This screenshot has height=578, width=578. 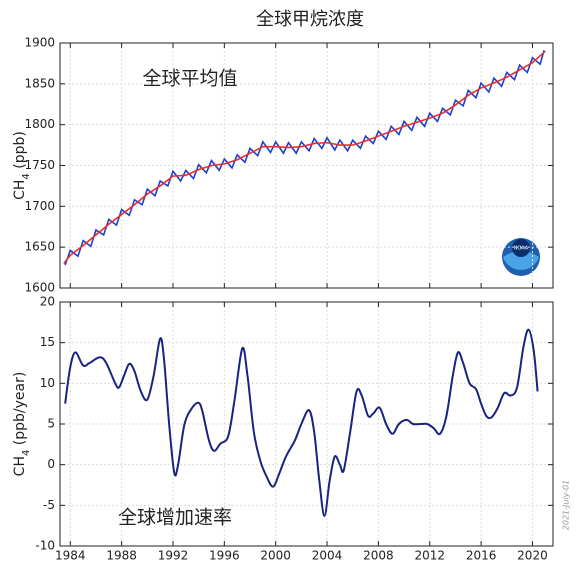 What do you see at coordinates (481, 556) in the screenshot?
I see `x-tick-label: 2016` at bounding box center [481, 556].